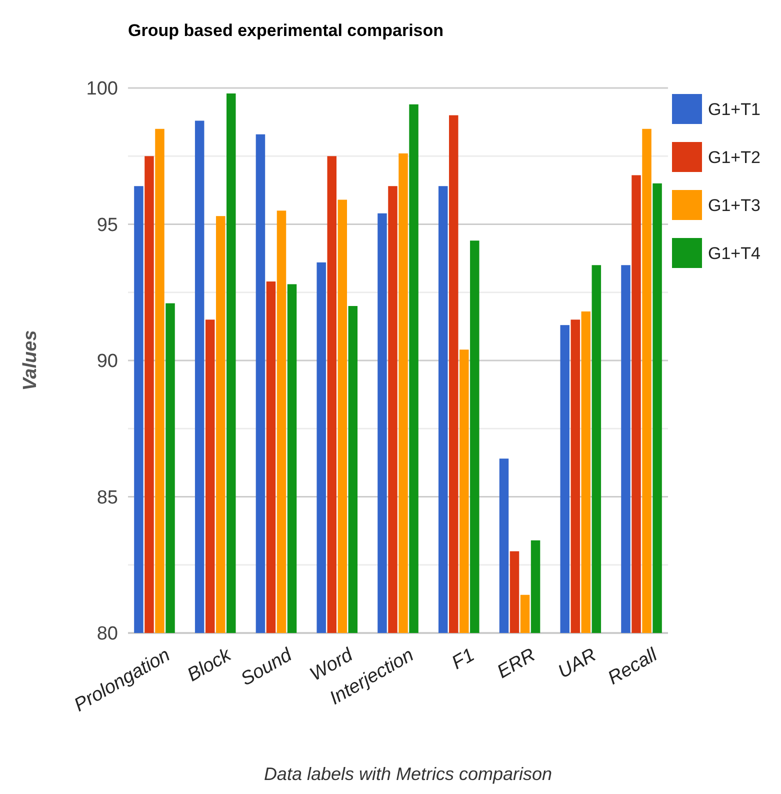 This screenshot has width=781, height=794. Describe the element at coordinates (107, 634) in the screenshot. I see `y-tick-label: 80` at that location.